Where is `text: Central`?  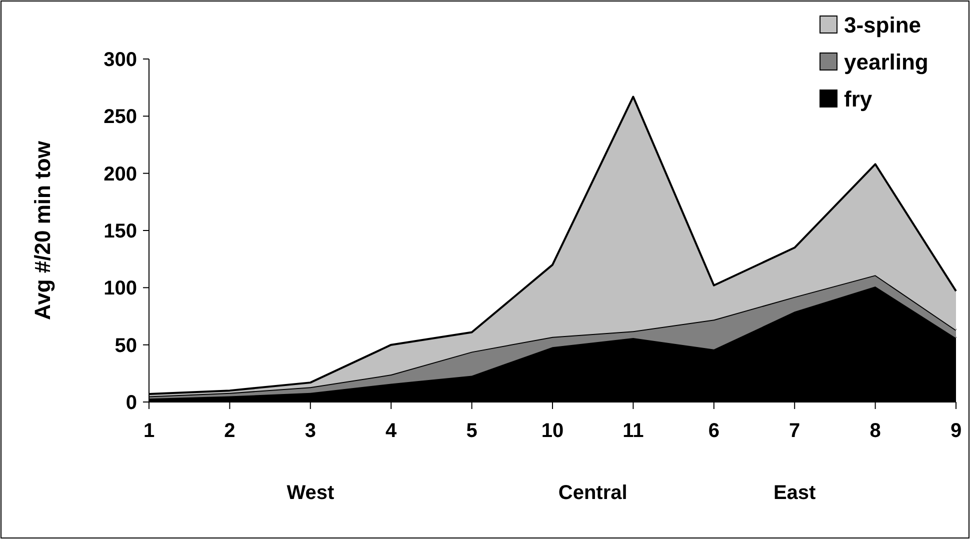
text: Central is located at coordinates (593, 493).